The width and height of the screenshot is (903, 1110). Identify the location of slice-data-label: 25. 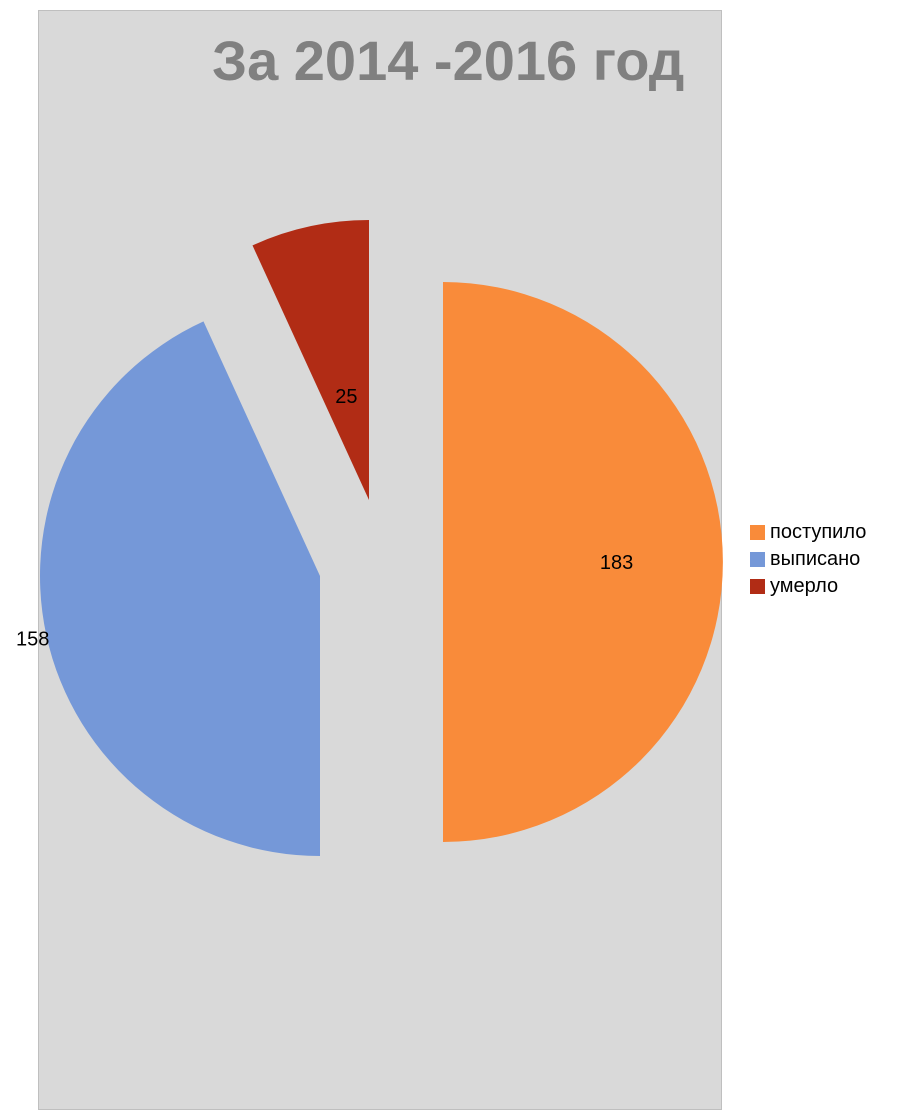
(346, 397).